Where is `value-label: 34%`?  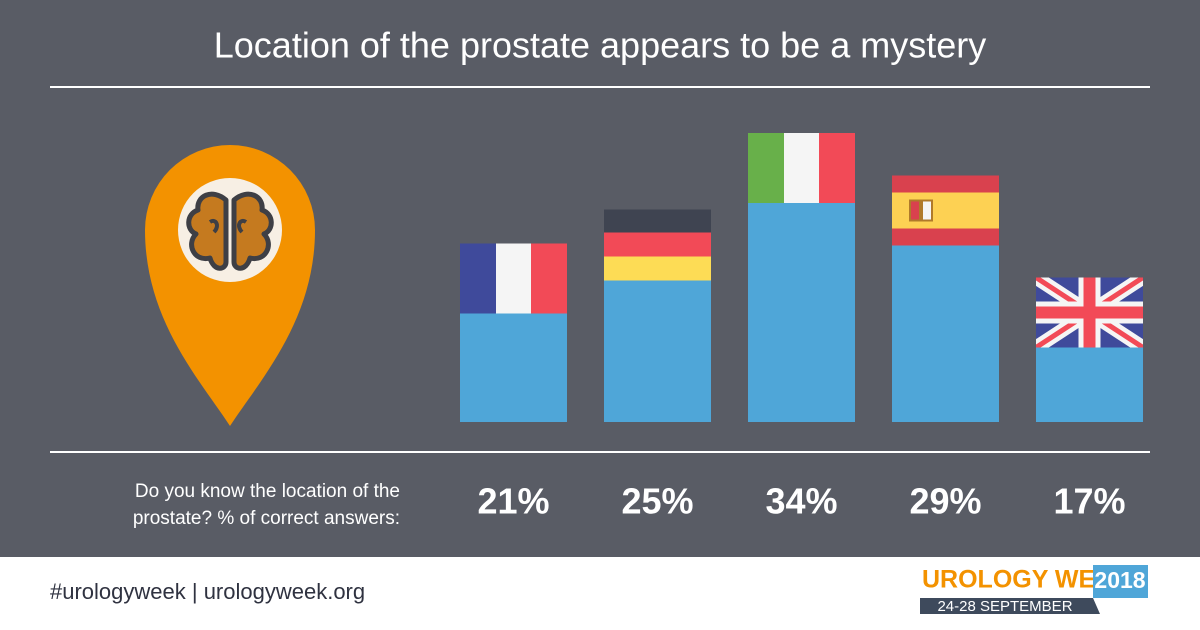 value-label: 34% is located at coordinates (801, 501).